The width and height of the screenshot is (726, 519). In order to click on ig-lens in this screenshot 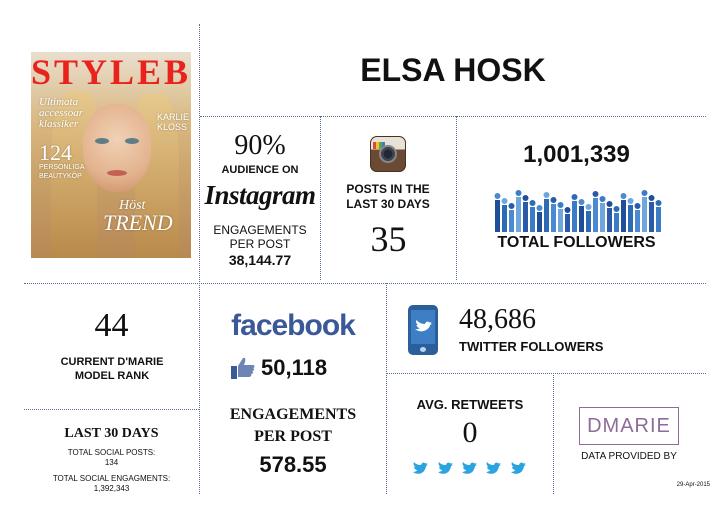, I will do `click(388, 154)`.